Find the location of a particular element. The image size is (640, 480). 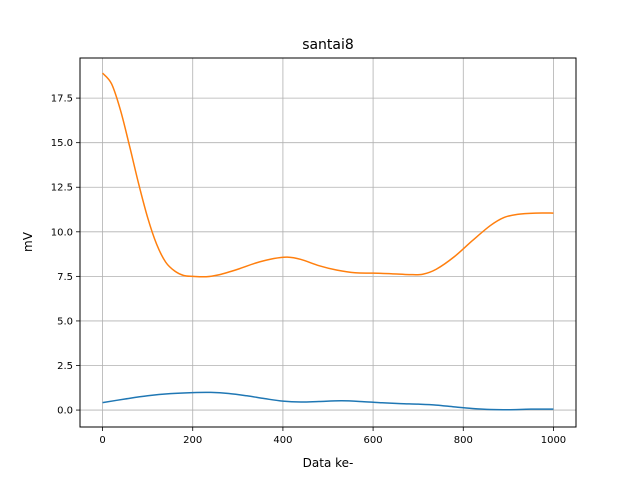

y-tick-label: 2.5 is located at coordinates (65, 366).